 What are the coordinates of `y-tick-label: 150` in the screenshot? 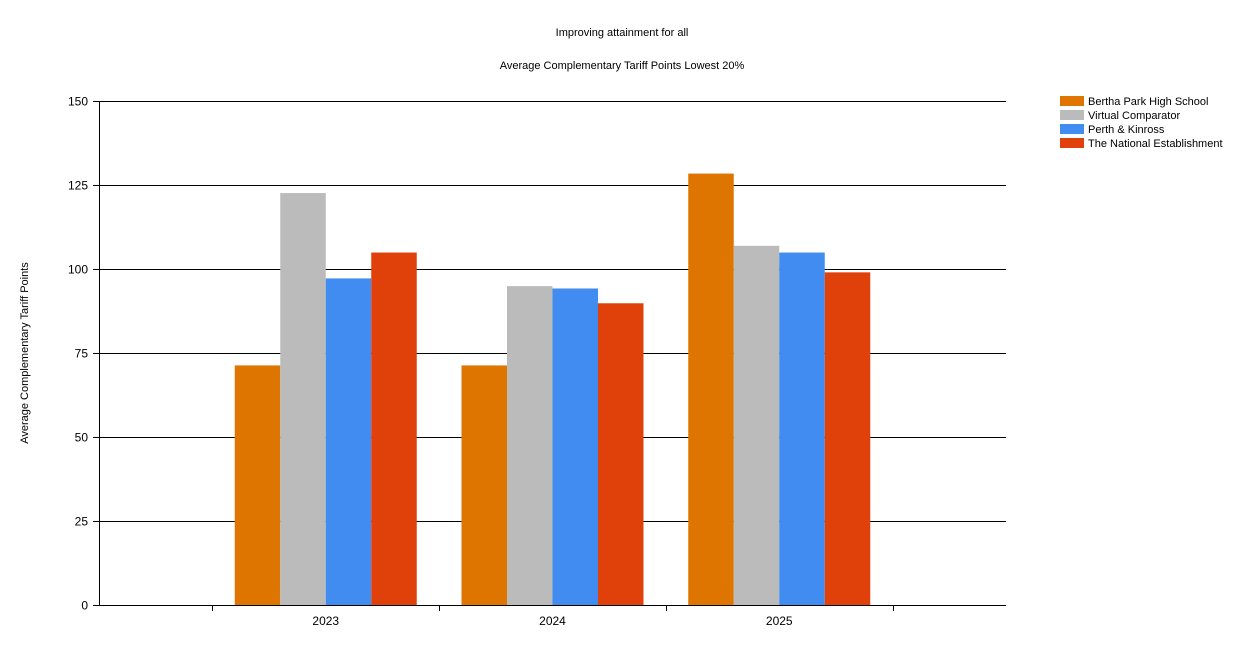 It's located at (78, 102).